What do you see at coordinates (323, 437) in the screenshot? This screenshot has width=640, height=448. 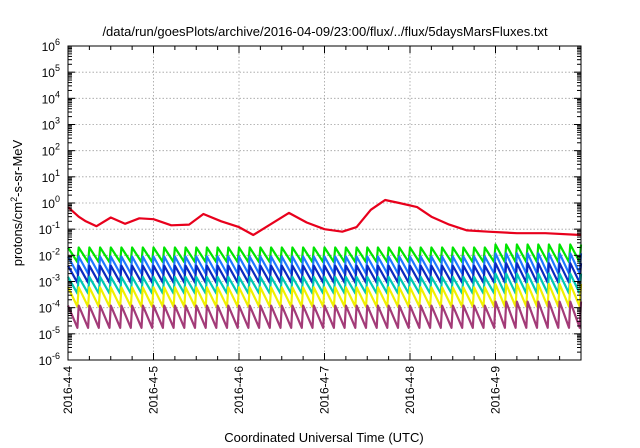 I see `x-axis-label: Coordinated Universal Time (UTC)` at bounding box center [323, 437].